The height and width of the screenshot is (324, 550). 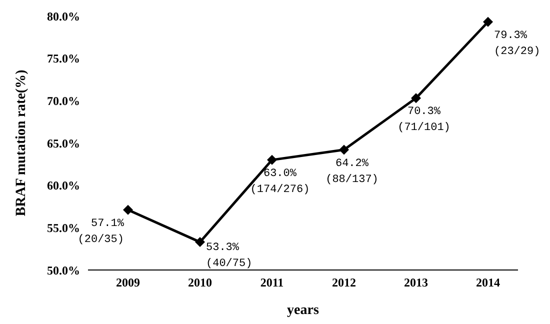 I want to click on y-tick-label: 70.0%, so click(x=63, y=101).